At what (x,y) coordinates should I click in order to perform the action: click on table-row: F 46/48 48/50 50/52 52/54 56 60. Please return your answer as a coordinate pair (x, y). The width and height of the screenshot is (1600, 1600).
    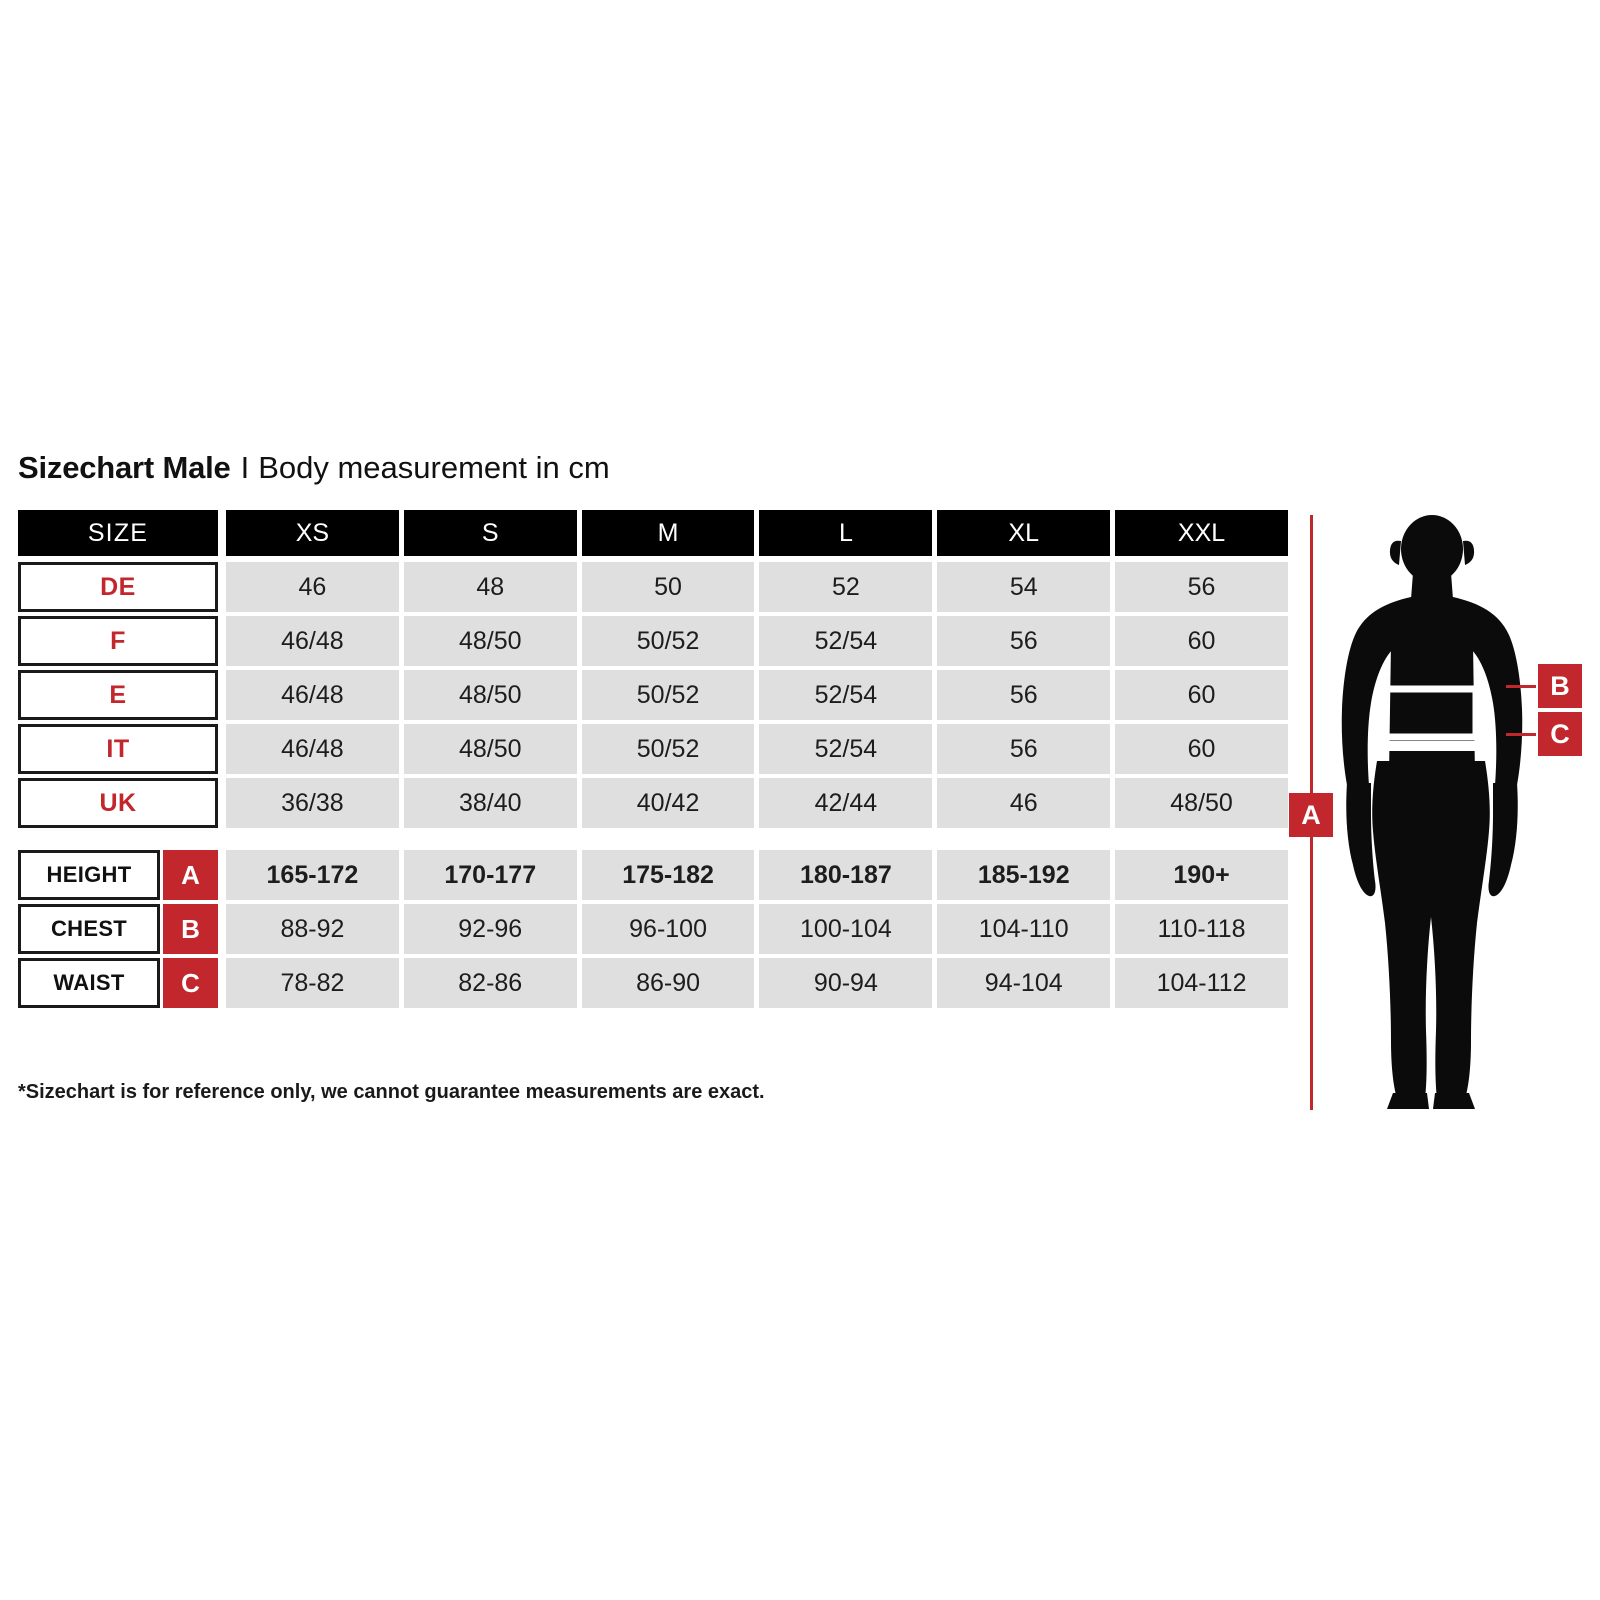
    Looking at the image, I should click on (653, 641).